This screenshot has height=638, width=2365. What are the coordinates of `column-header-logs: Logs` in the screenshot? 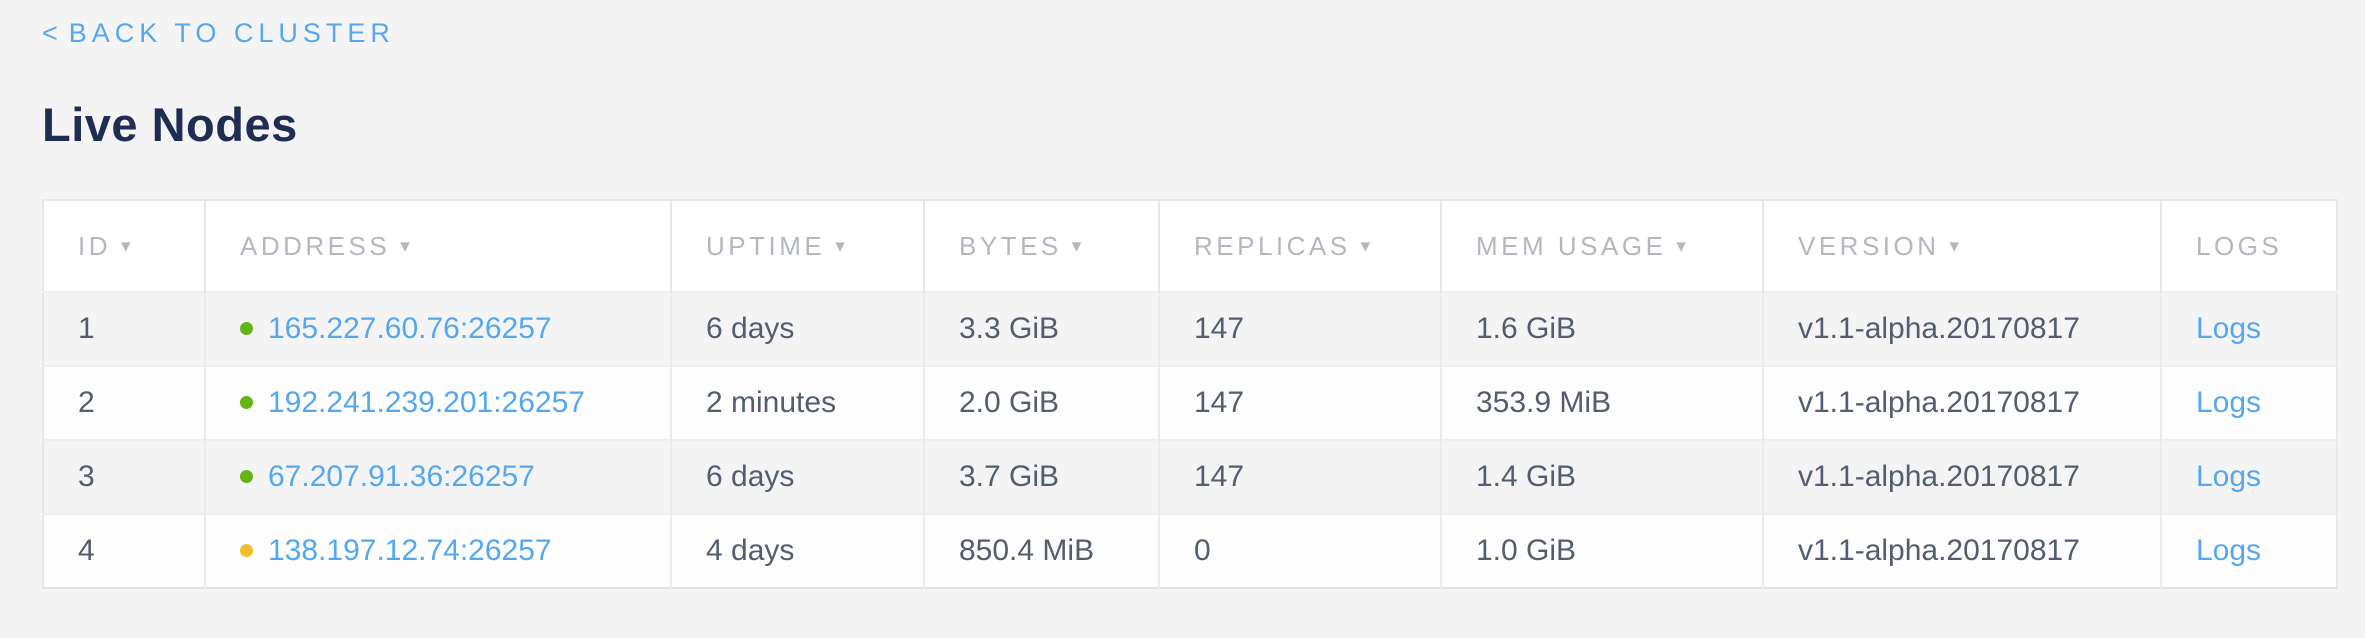 It's located at (2249, 246).